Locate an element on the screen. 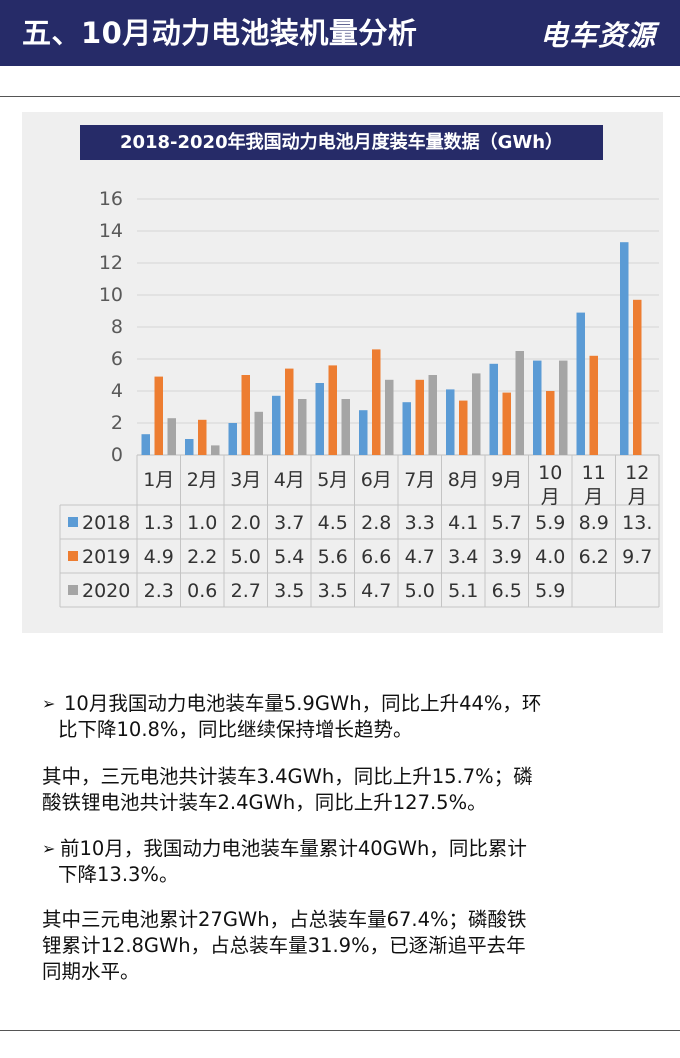 The image size is (680, 1058). category-label: 4月 is located at coordinates (289, 480).